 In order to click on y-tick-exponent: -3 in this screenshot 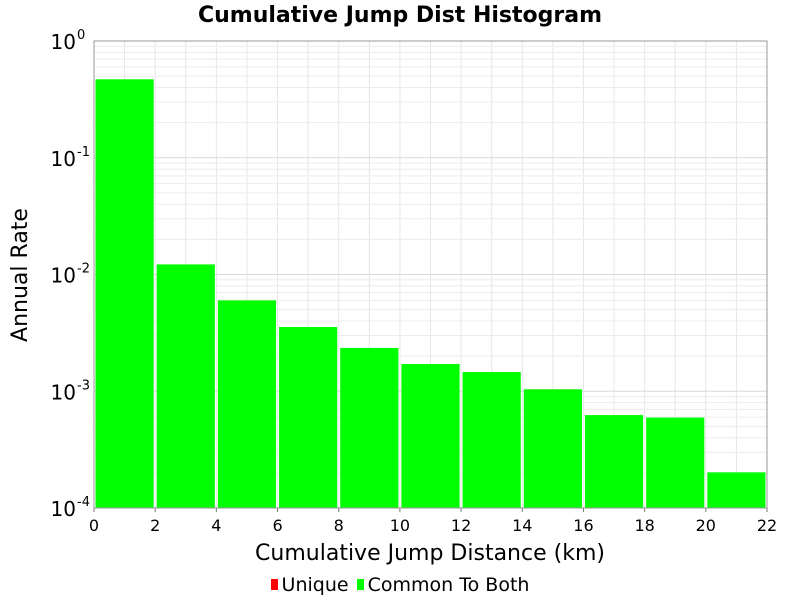, I will do `click(83, 385)`.